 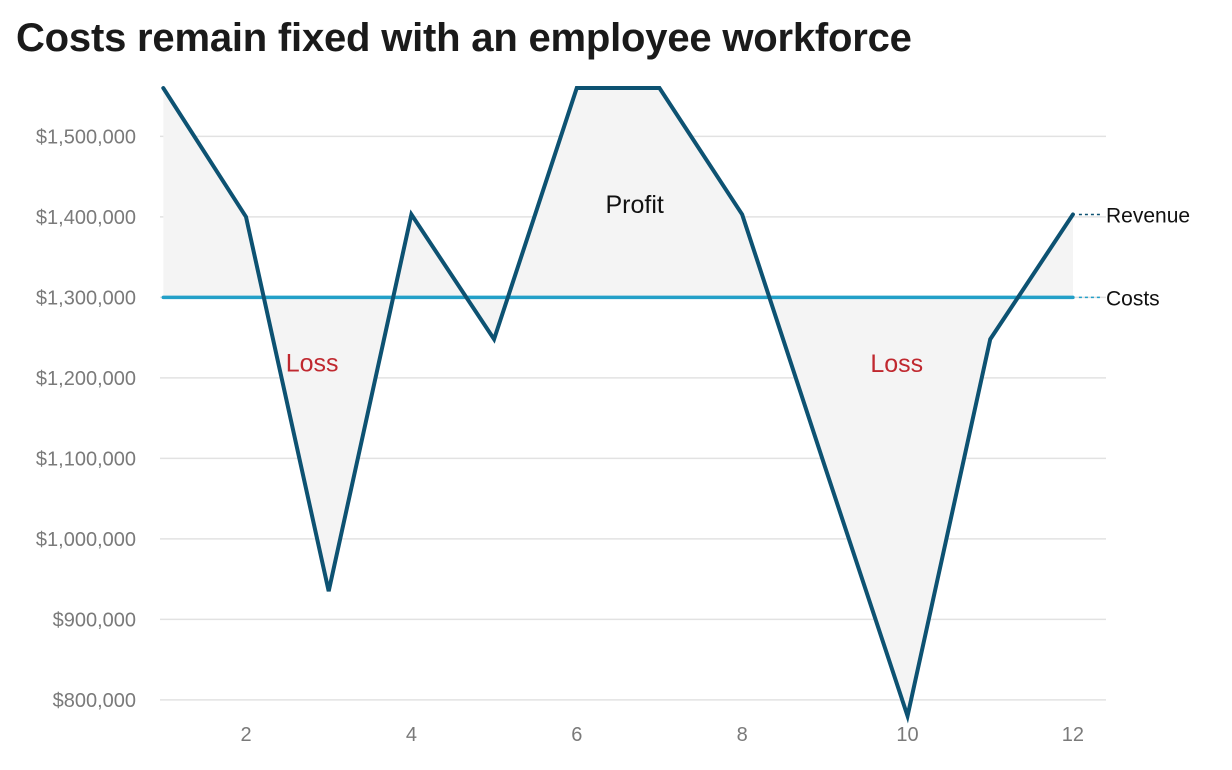 I want to click on series-label-revenue: Revenue, so click(x=1148, y=215).